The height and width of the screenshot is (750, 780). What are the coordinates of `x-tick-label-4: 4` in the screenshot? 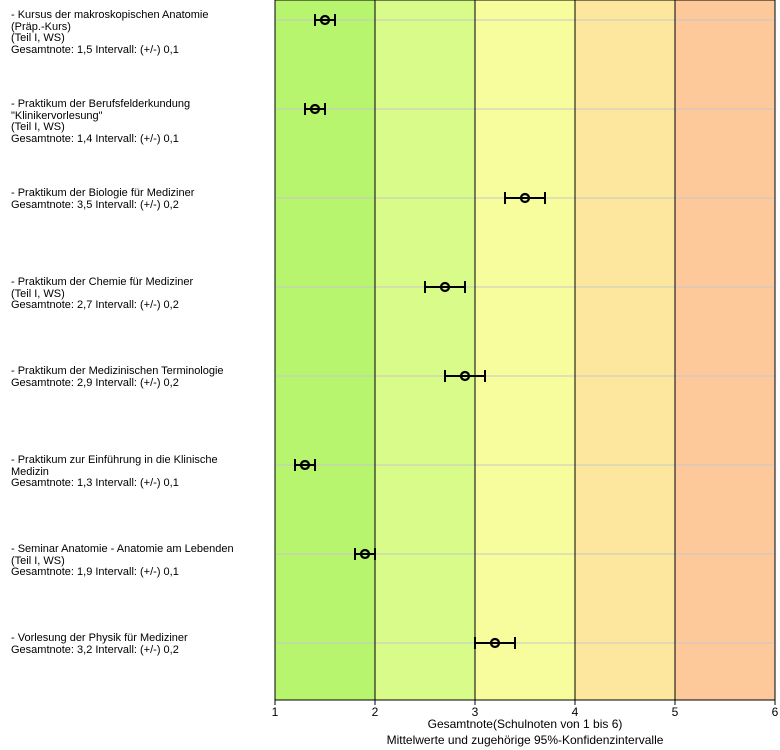 It's located at (575, 712).